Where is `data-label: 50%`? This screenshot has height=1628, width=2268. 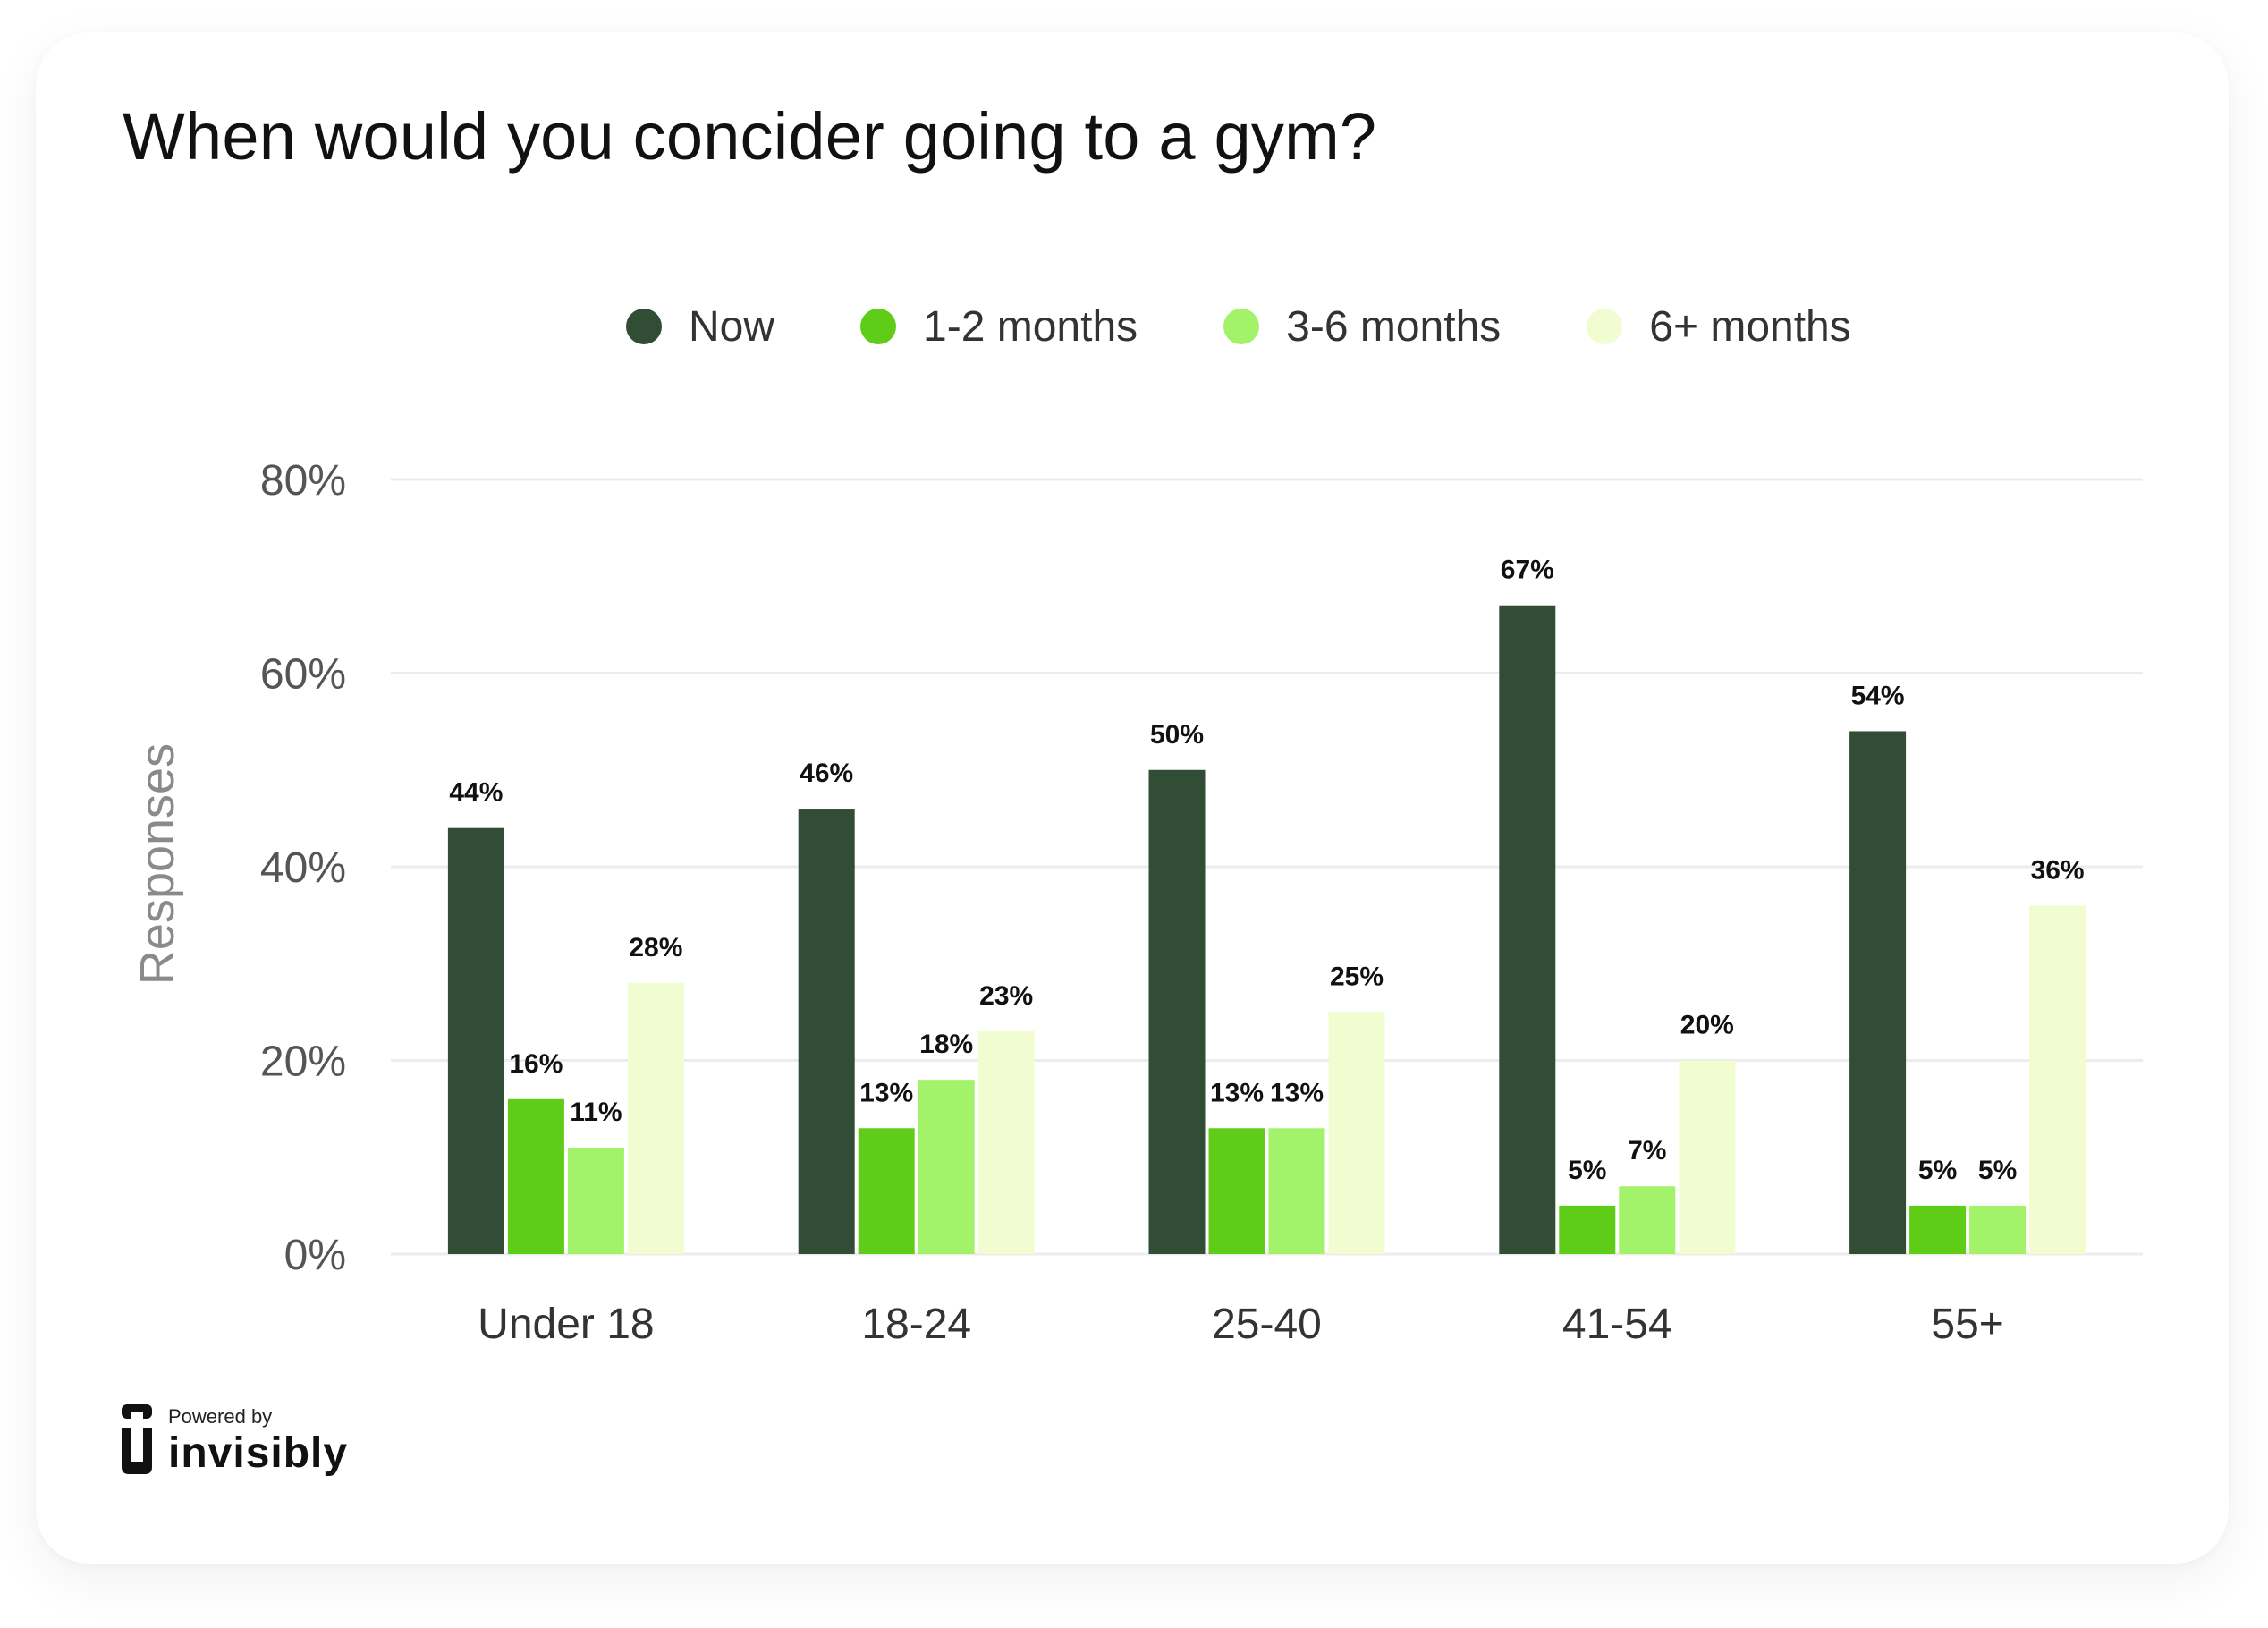 data-label: 50% is located at coordinates (1177, 735).